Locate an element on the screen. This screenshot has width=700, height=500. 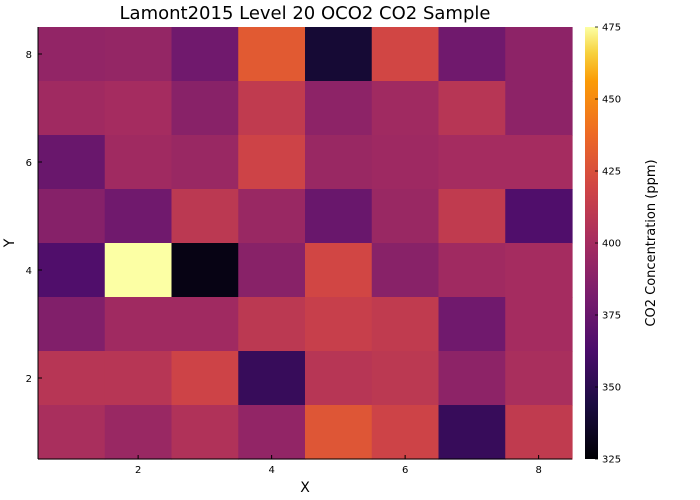
y-axis-label: Y is located at coordinates (10, 243).